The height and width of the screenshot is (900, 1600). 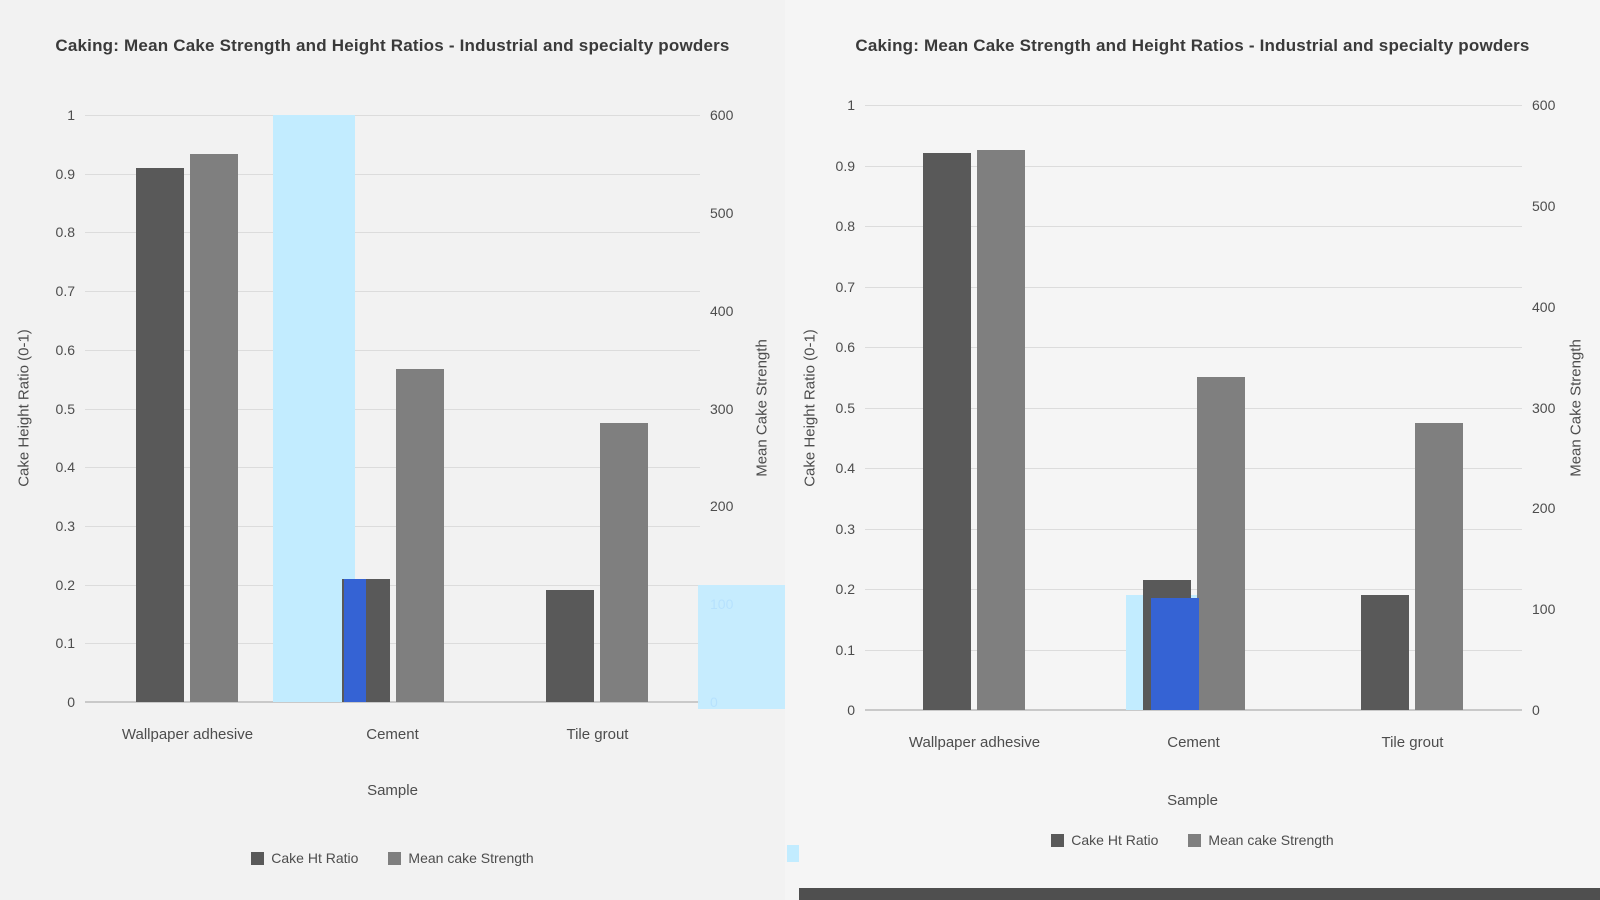 I want to click on horizontal-scrollbar, so click(x=1199, y=894).